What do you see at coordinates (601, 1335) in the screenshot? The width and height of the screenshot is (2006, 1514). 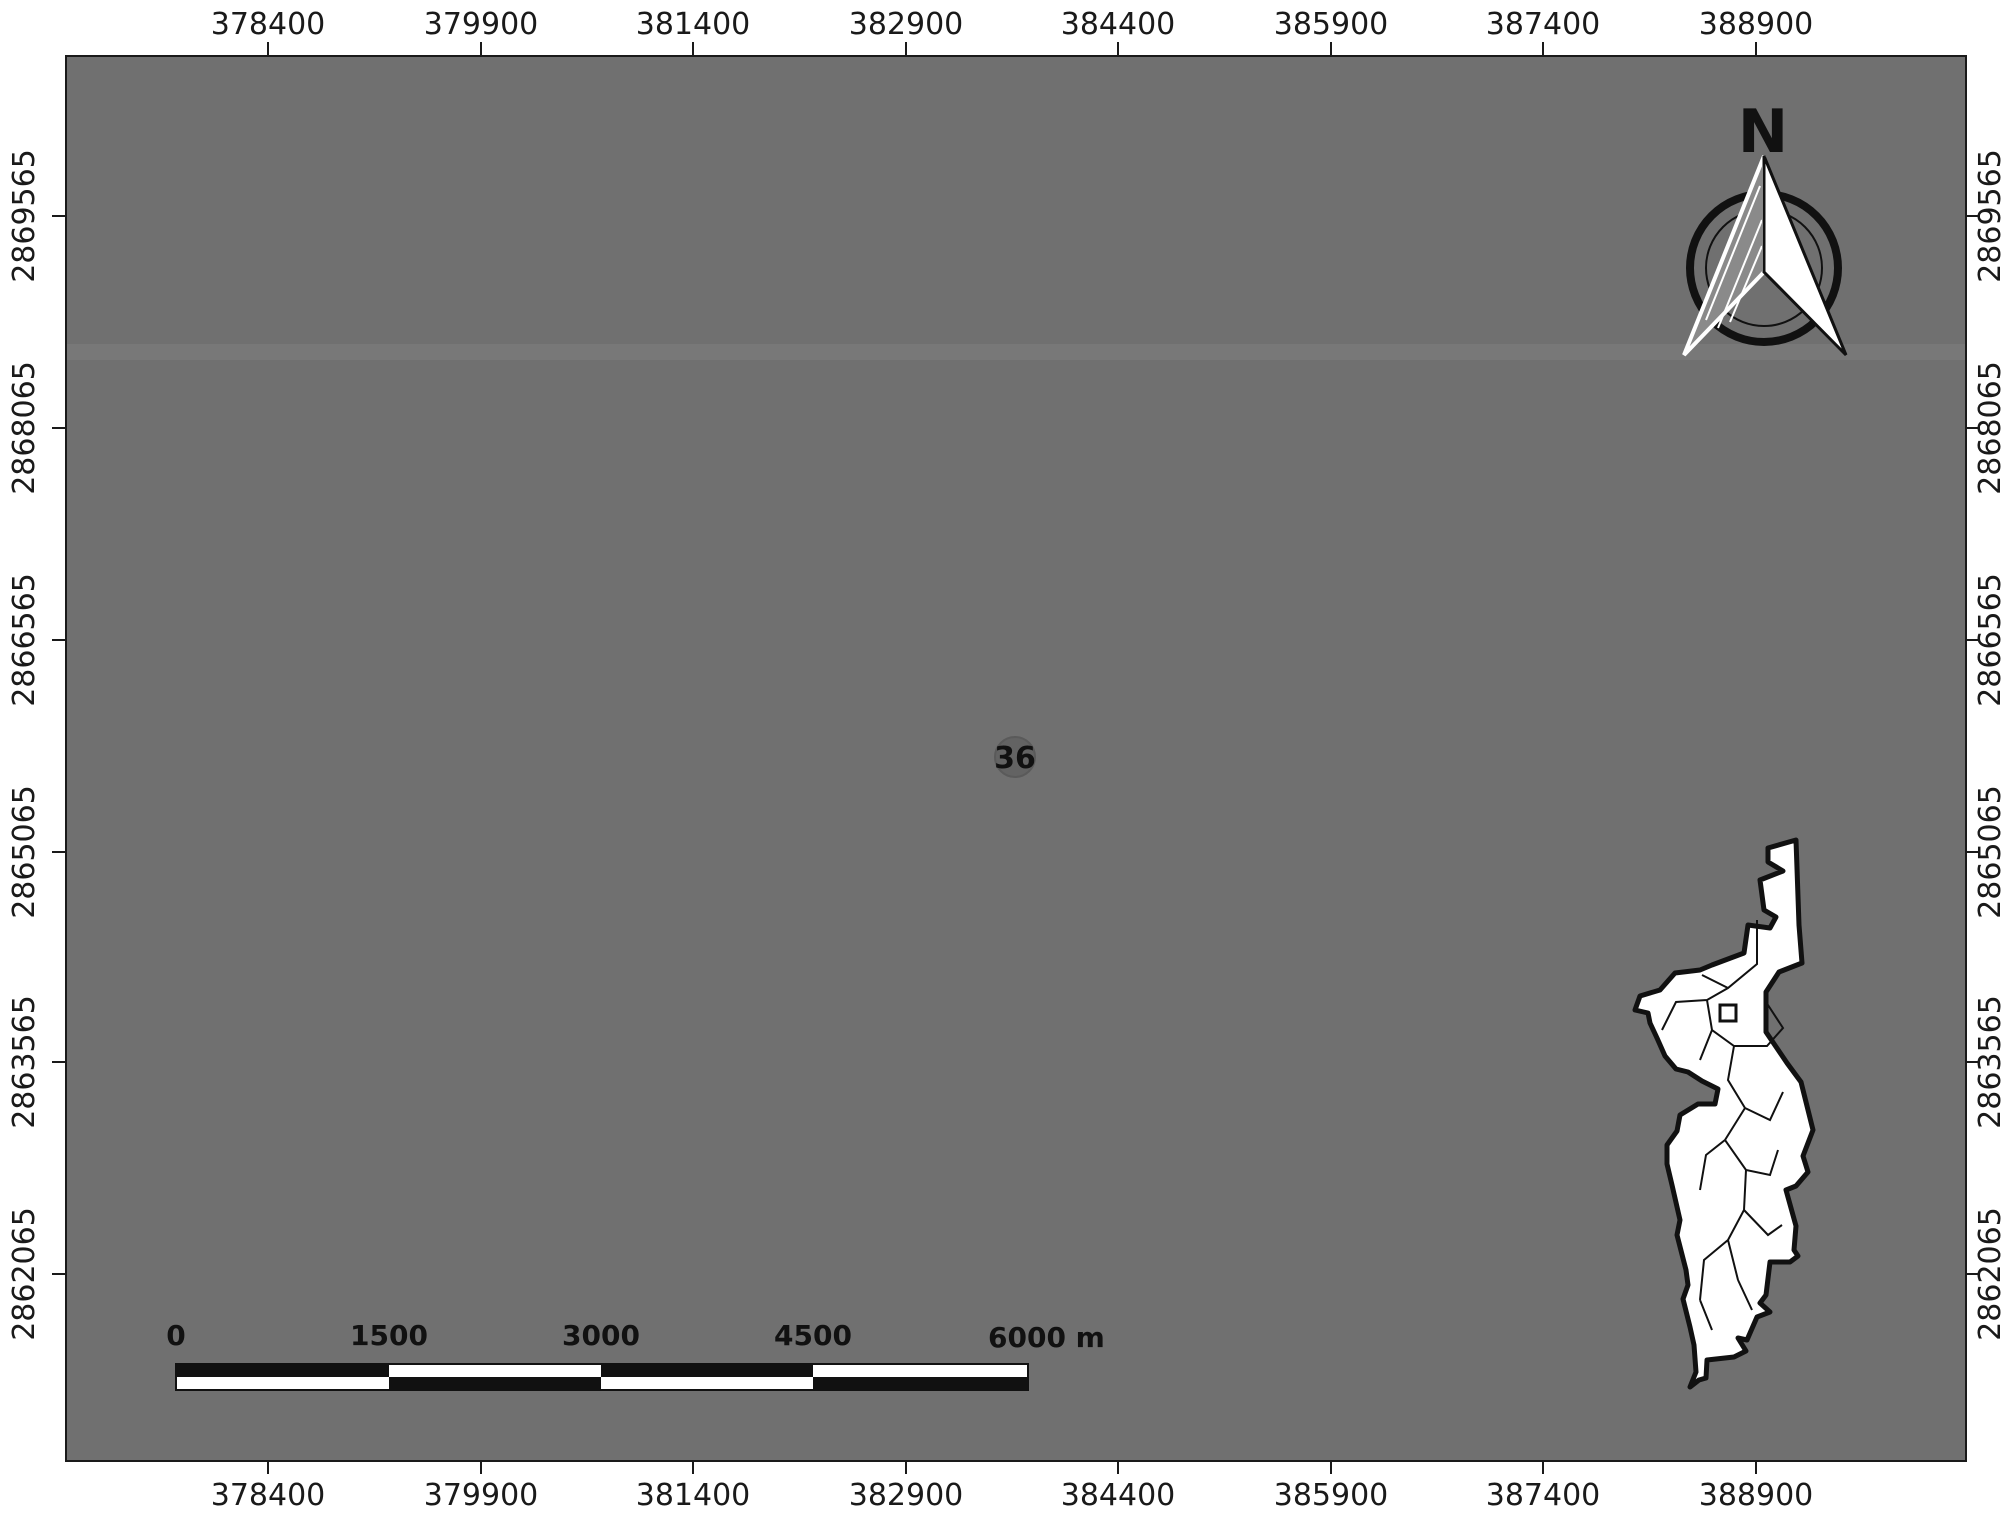 I see `scale-label: 3000` at bounding box center [601, 1335].